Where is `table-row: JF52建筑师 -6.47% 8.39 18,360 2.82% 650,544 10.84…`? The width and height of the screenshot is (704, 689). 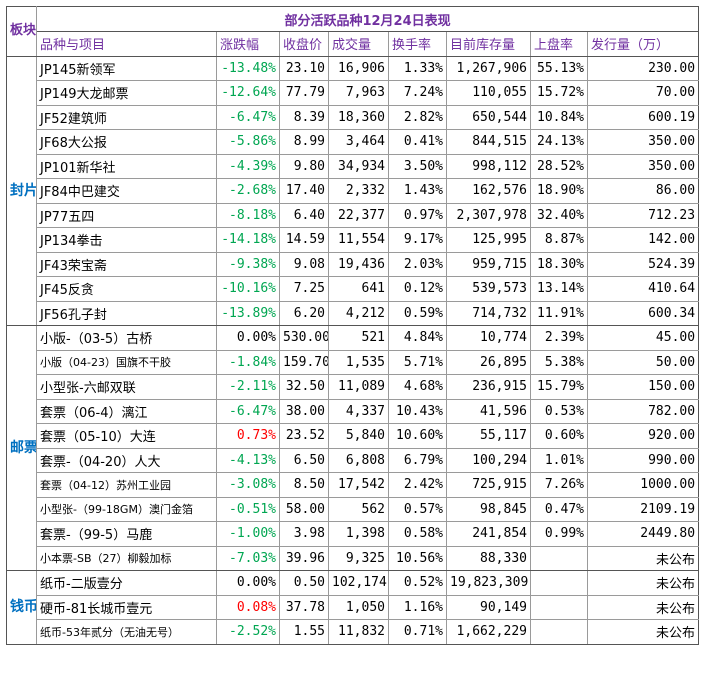 table-row: JF52建筑师 -6.47% 8.39 18,360 2.82% 650,544 10.84… is located at coordinates (353, 117).